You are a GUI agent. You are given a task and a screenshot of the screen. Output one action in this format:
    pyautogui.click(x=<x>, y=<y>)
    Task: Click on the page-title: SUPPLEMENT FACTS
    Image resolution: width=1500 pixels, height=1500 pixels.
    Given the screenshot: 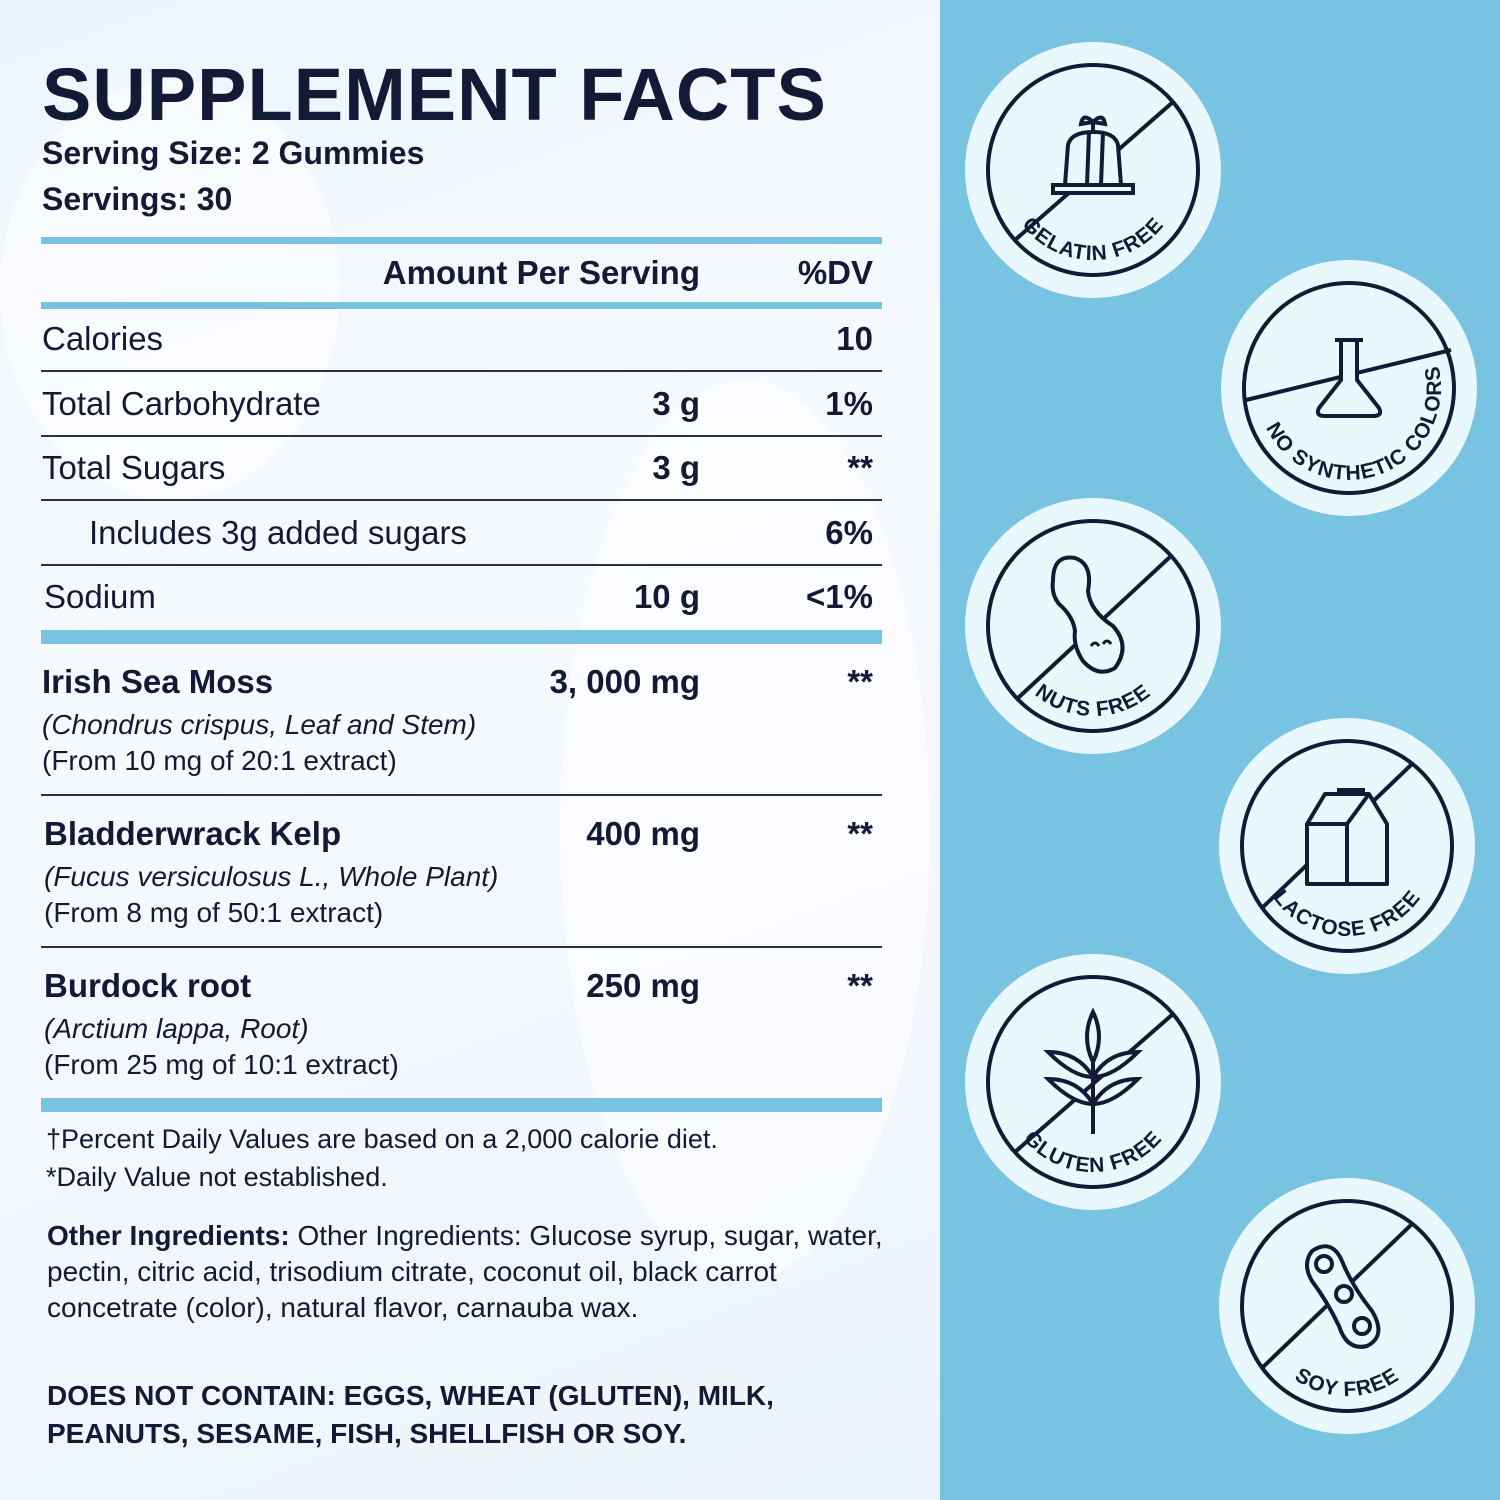 What is the action you would take?
    pyautogui.click(x=434, y=94)
    